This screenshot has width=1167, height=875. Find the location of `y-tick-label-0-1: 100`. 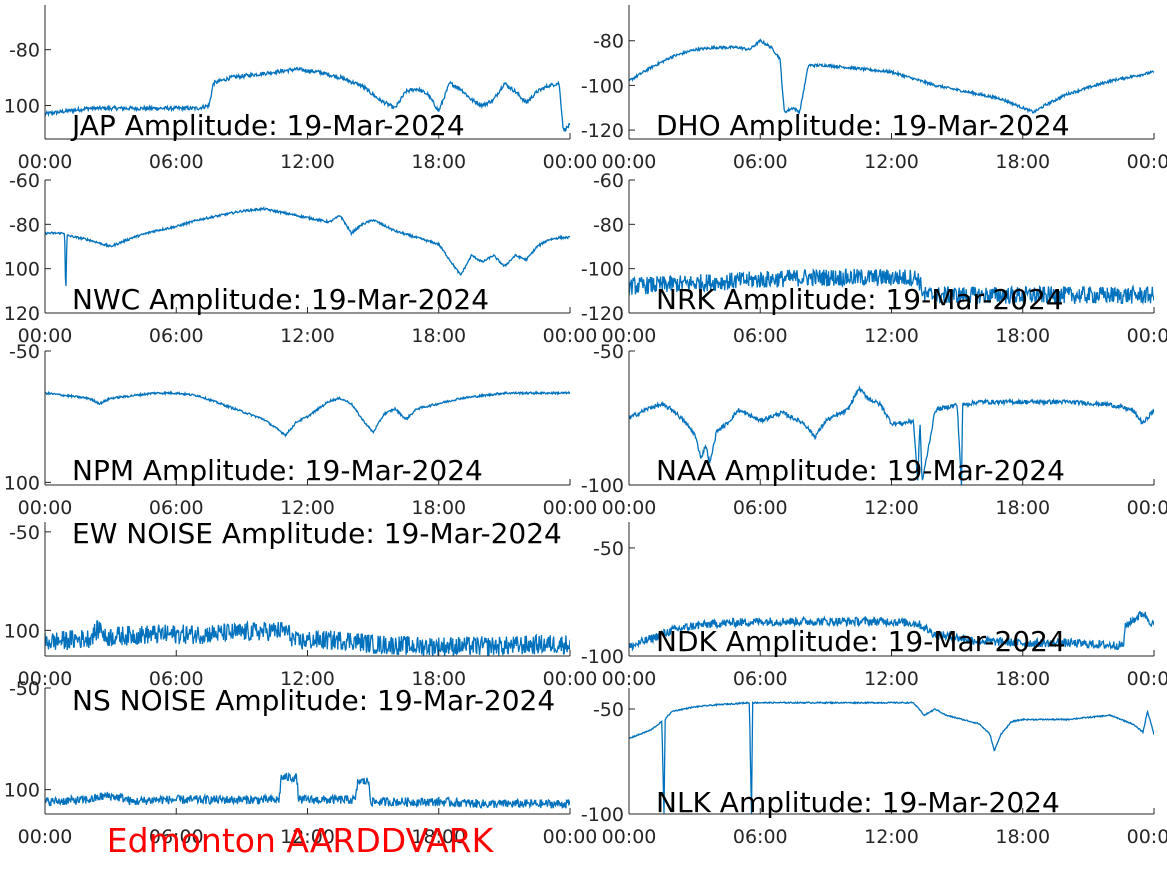

y-tick-label-0-1: 100 is located at coordinates (22, 107).